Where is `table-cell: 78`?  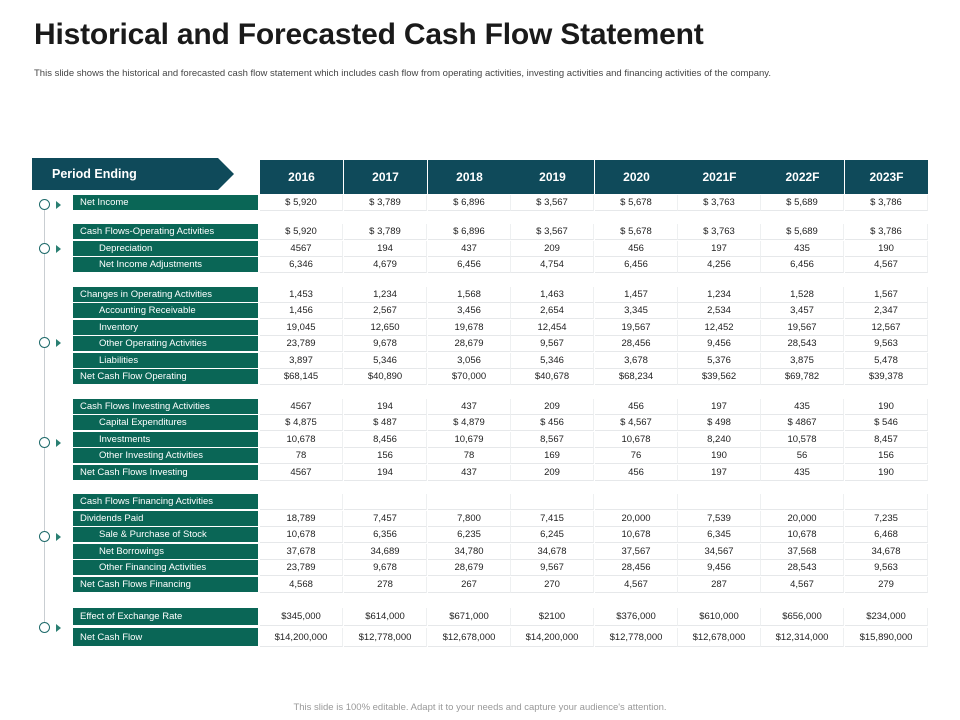
table-cell: 78 is located at coordinates (301, 456).